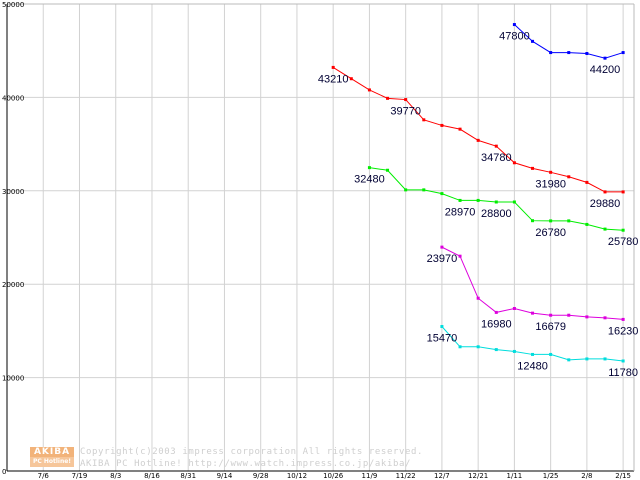 Image resolution: width=640 pixels, height=480 pixels. What do you see at coordinates (550, 327) in the screenshot?
I see `data-label: 16679` at bounding box center [550, 327].